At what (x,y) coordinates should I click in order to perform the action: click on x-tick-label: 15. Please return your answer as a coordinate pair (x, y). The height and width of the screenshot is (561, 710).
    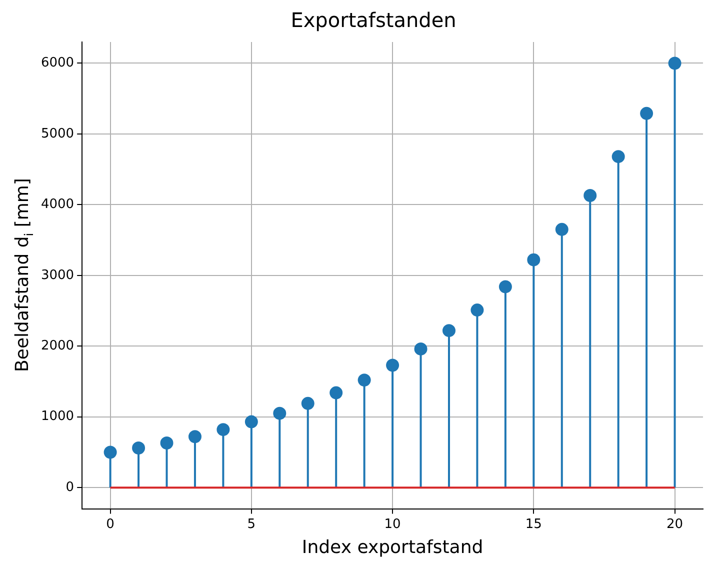
    Looking at the image, I should click on (533, 524).